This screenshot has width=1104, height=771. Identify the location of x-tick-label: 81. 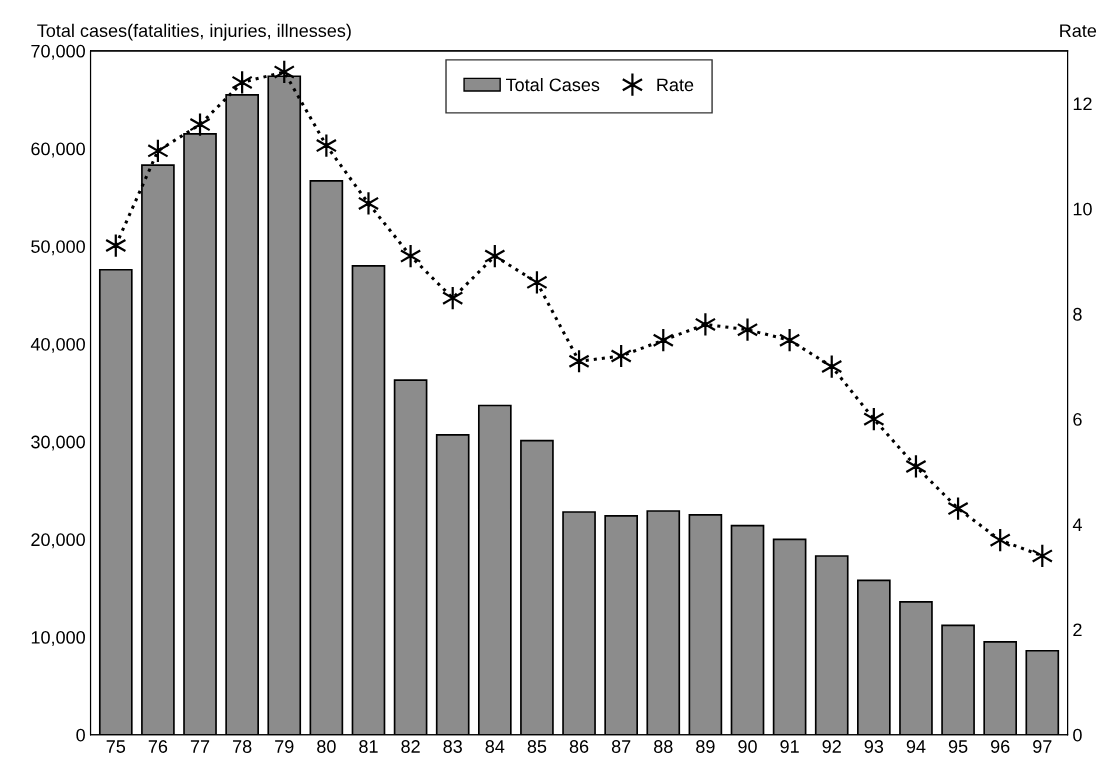
(368, 746).